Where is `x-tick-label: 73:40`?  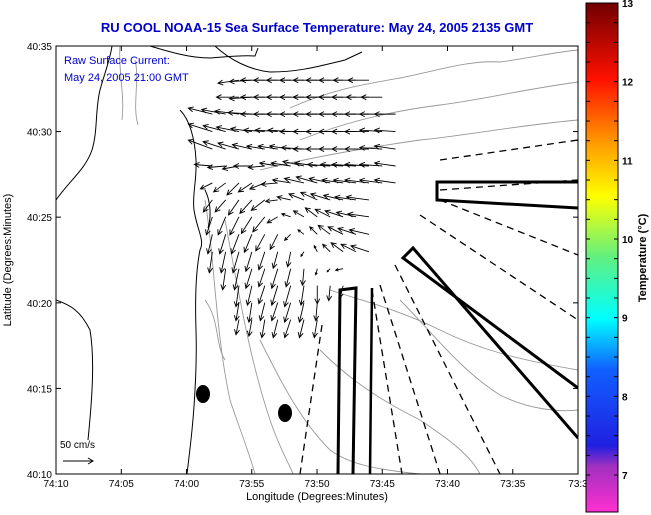 x-tick-label: 73:40 is located at coordinates (447, 484).